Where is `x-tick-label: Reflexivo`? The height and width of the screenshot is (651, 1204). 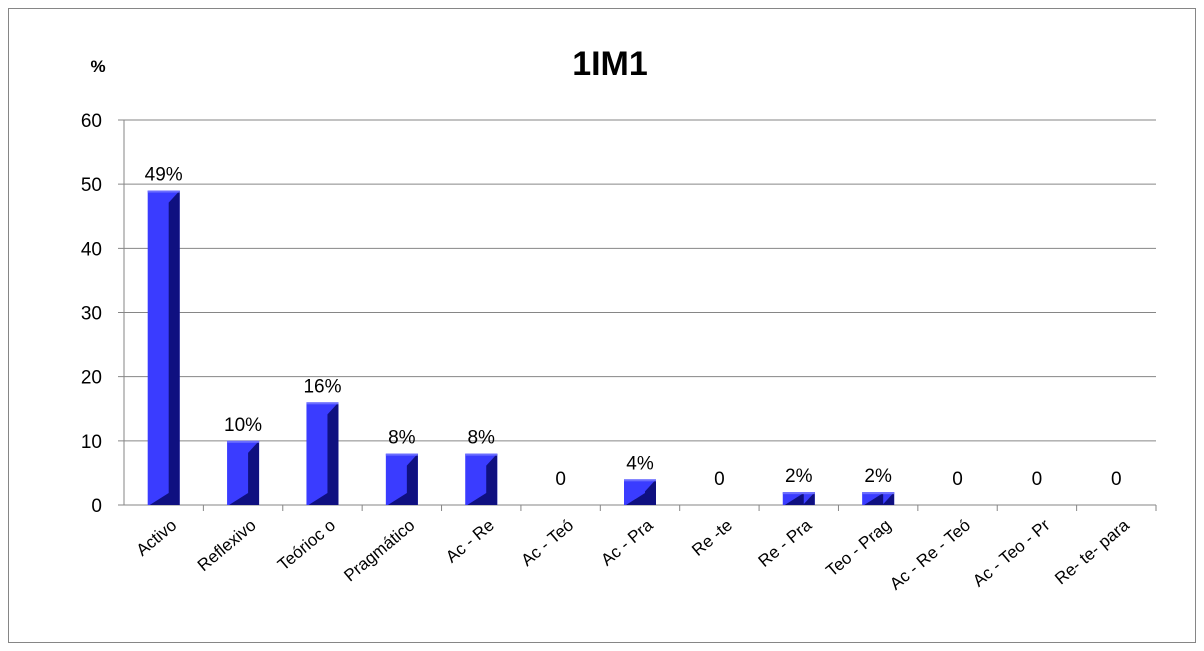 x-tick-label: Reflexivo is located at coordinates (227, 545).